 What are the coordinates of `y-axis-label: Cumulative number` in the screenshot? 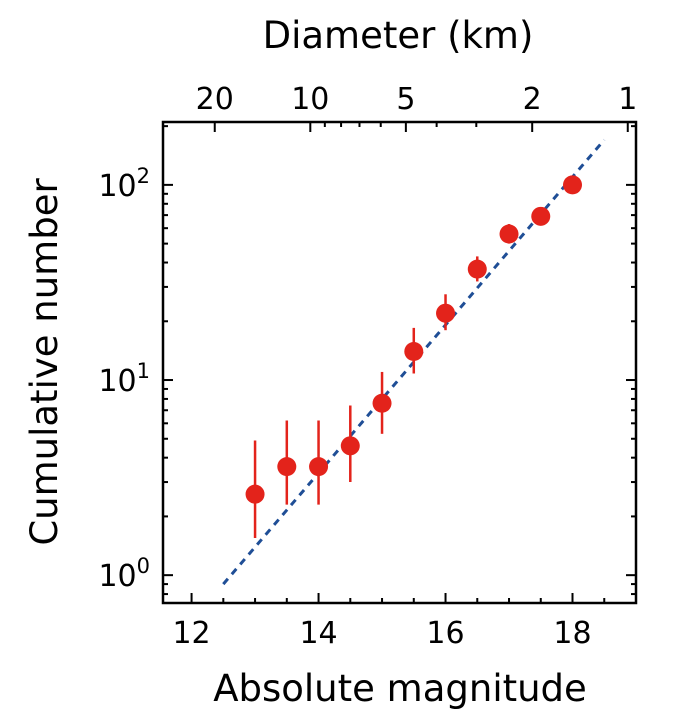 It's located at (44, 362).